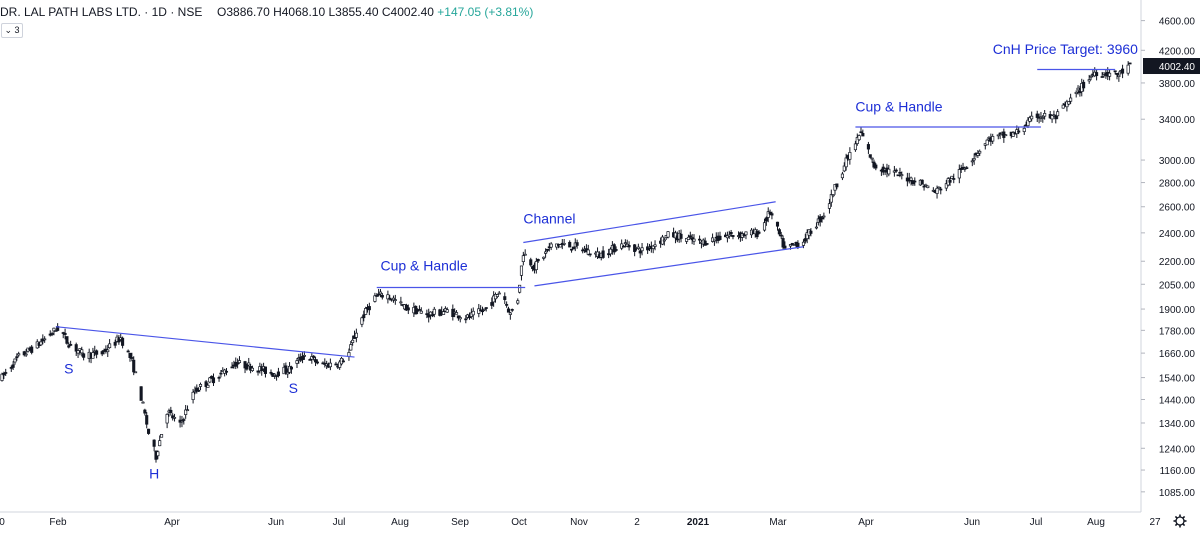 The image size is (1200, 534). Describe the element at coordinates (1065, 49) in the screenshot. I see `chart-annotation: CnH Price Target: 3960` at that location.